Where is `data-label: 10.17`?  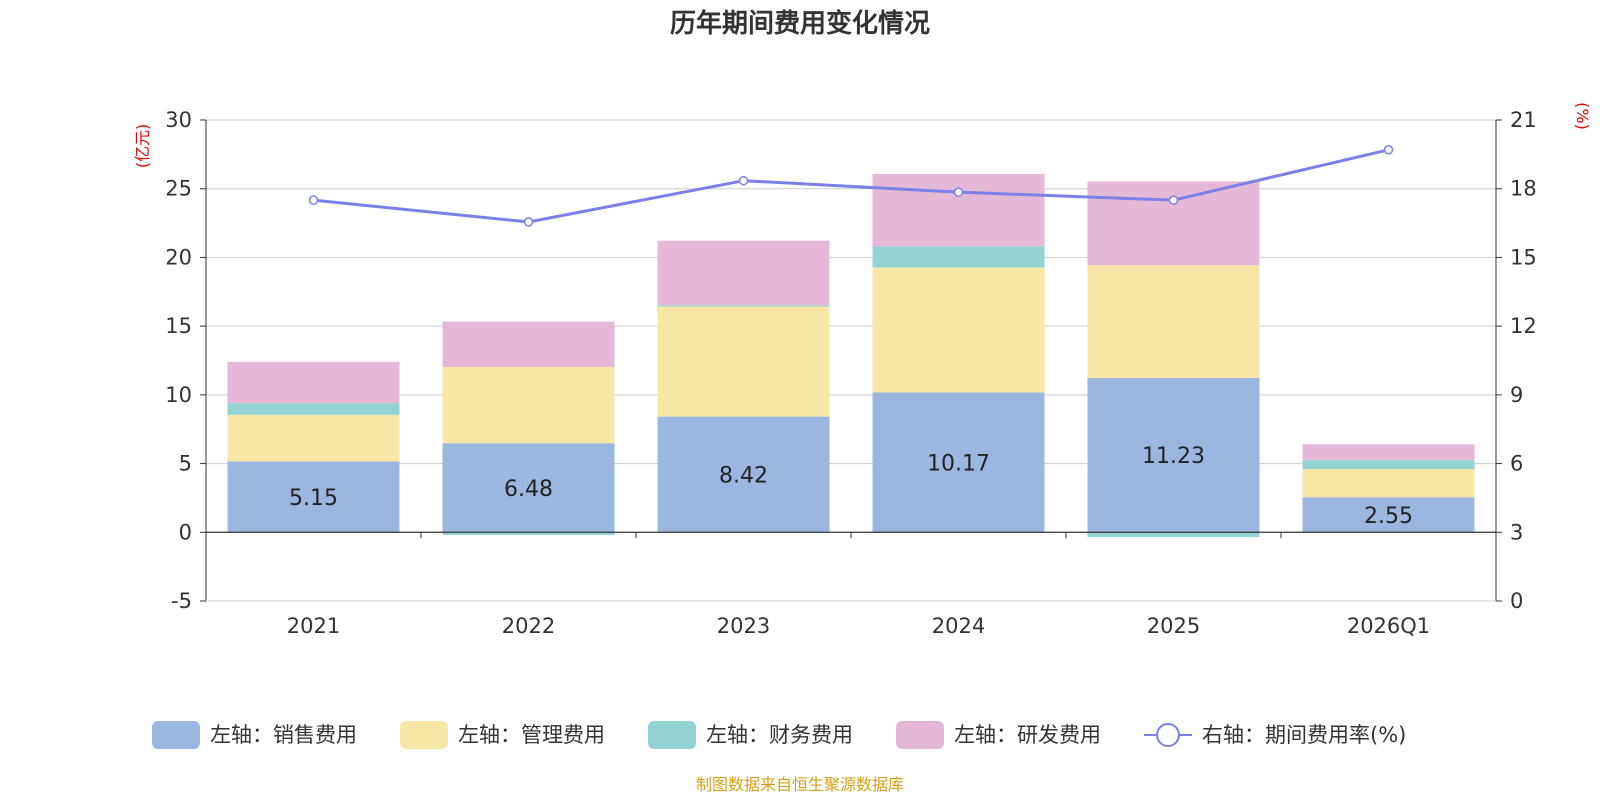
data-label: 10.17 is located at coordinates (958, 463).